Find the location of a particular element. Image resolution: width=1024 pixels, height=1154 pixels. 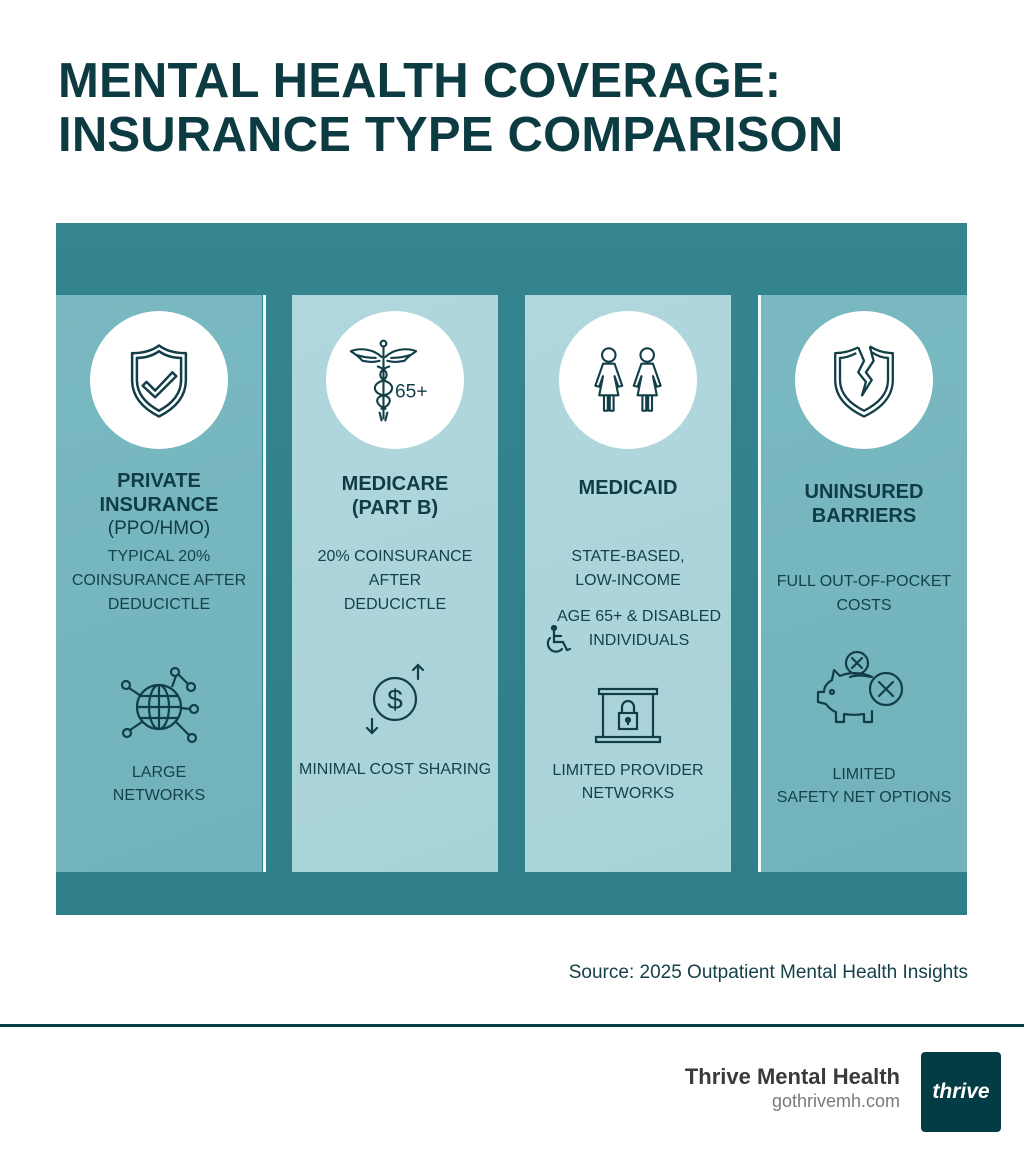

column-heading: PRIVATE INSURANCE (PPO/HMO) is located at coordinates (159, 505).